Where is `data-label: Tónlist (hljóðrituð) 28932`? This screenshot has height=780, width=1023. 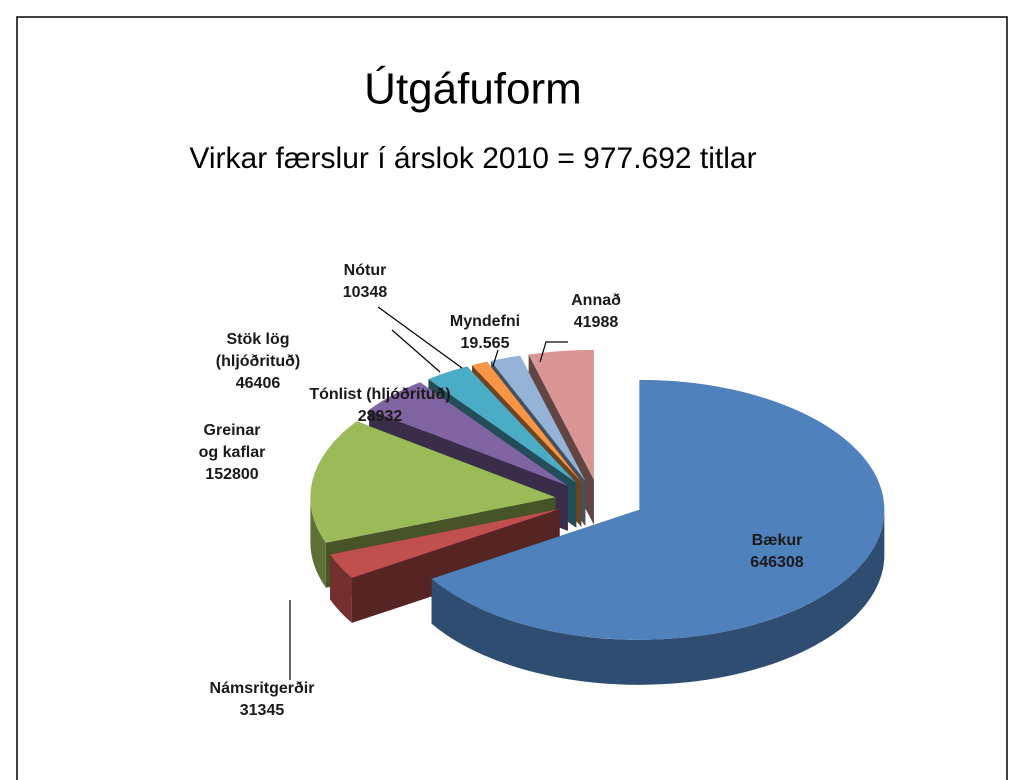 data-label: Tónlist (hljóðrituð) 28932 is located at coordinates (380, 406).